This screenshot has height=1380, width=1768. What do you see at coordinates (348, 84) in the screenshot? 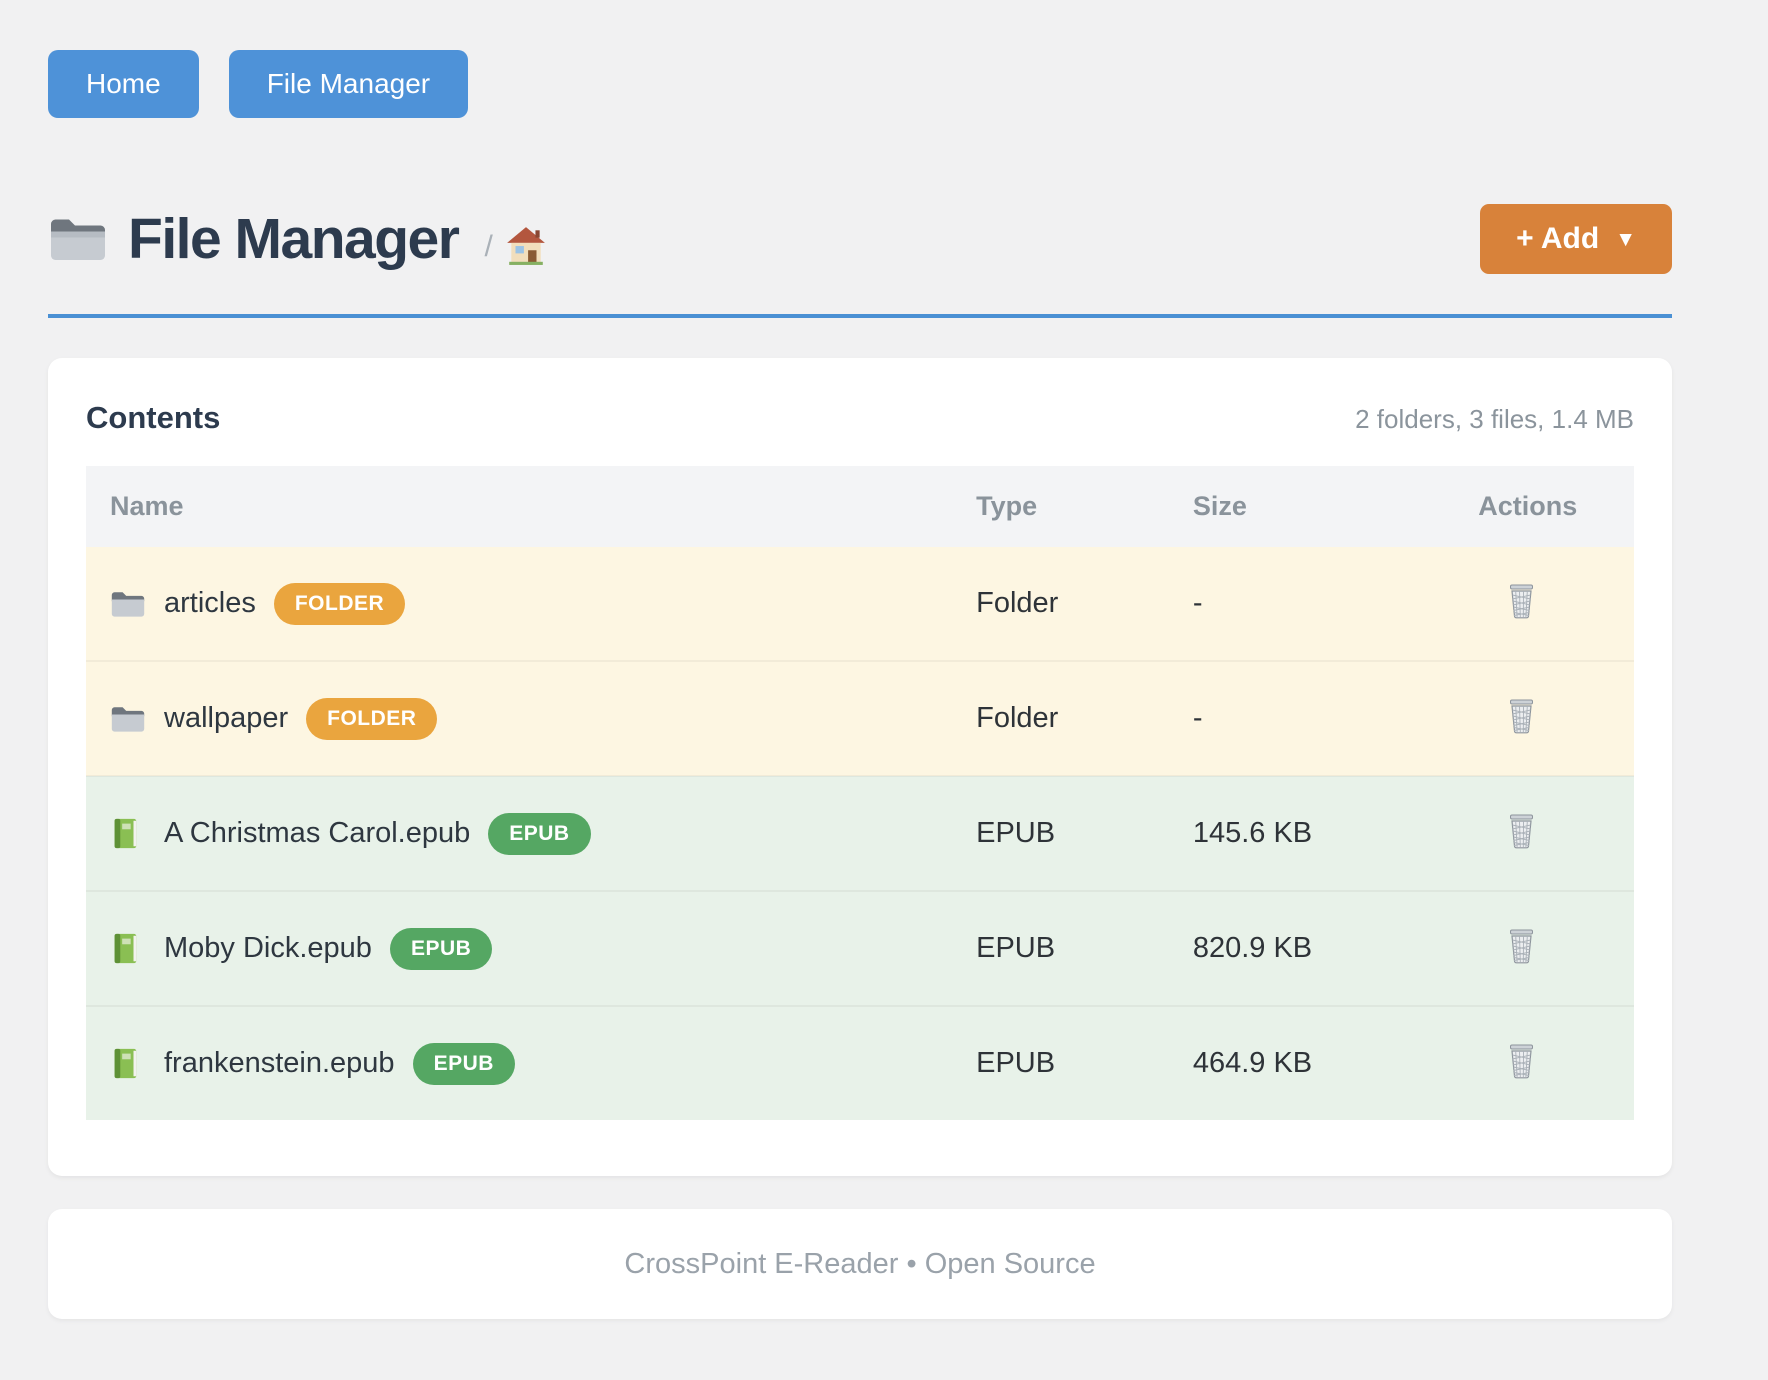
I see `nav-file-manager-button: File Manager` at bounding box center [348, 84].